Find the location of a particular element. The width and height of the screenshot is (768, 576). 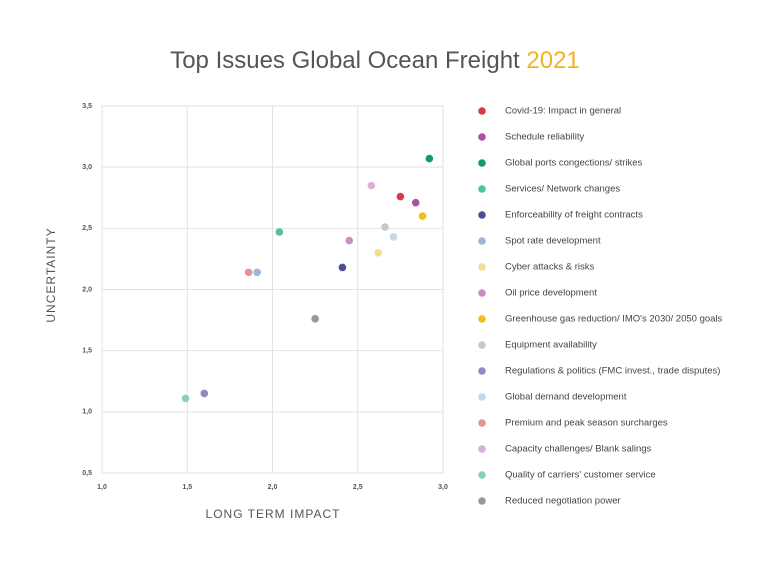

title-highlight: 2021 is located at coordinates (552, 60).